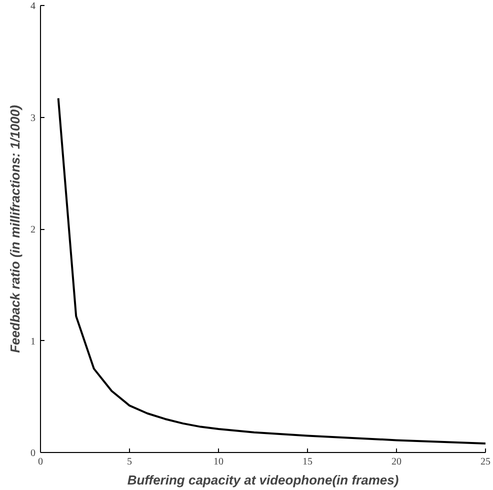  What do you see at coordinates (33, 6) in the screenshot?
I see `y-tick-label: 4` at bounding box center [33, 6].